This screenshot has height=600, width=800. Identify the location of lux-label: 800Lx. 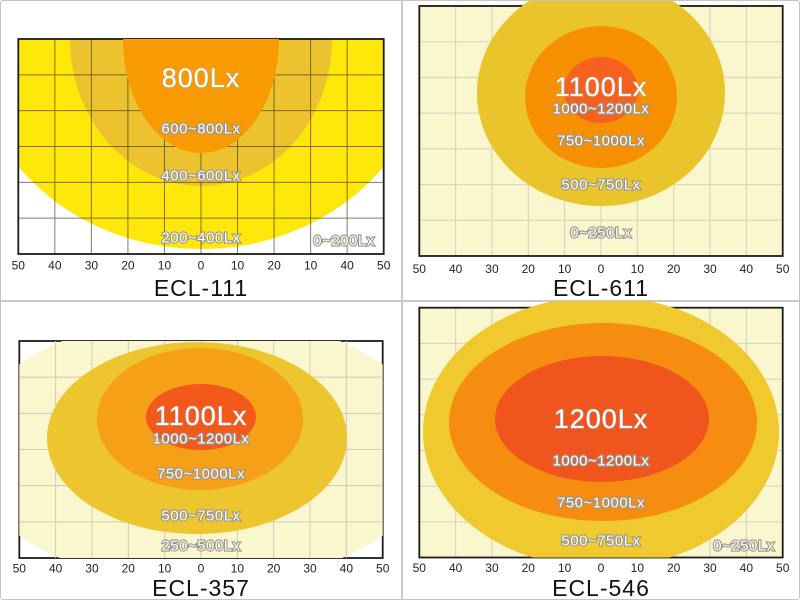
(201, 78).